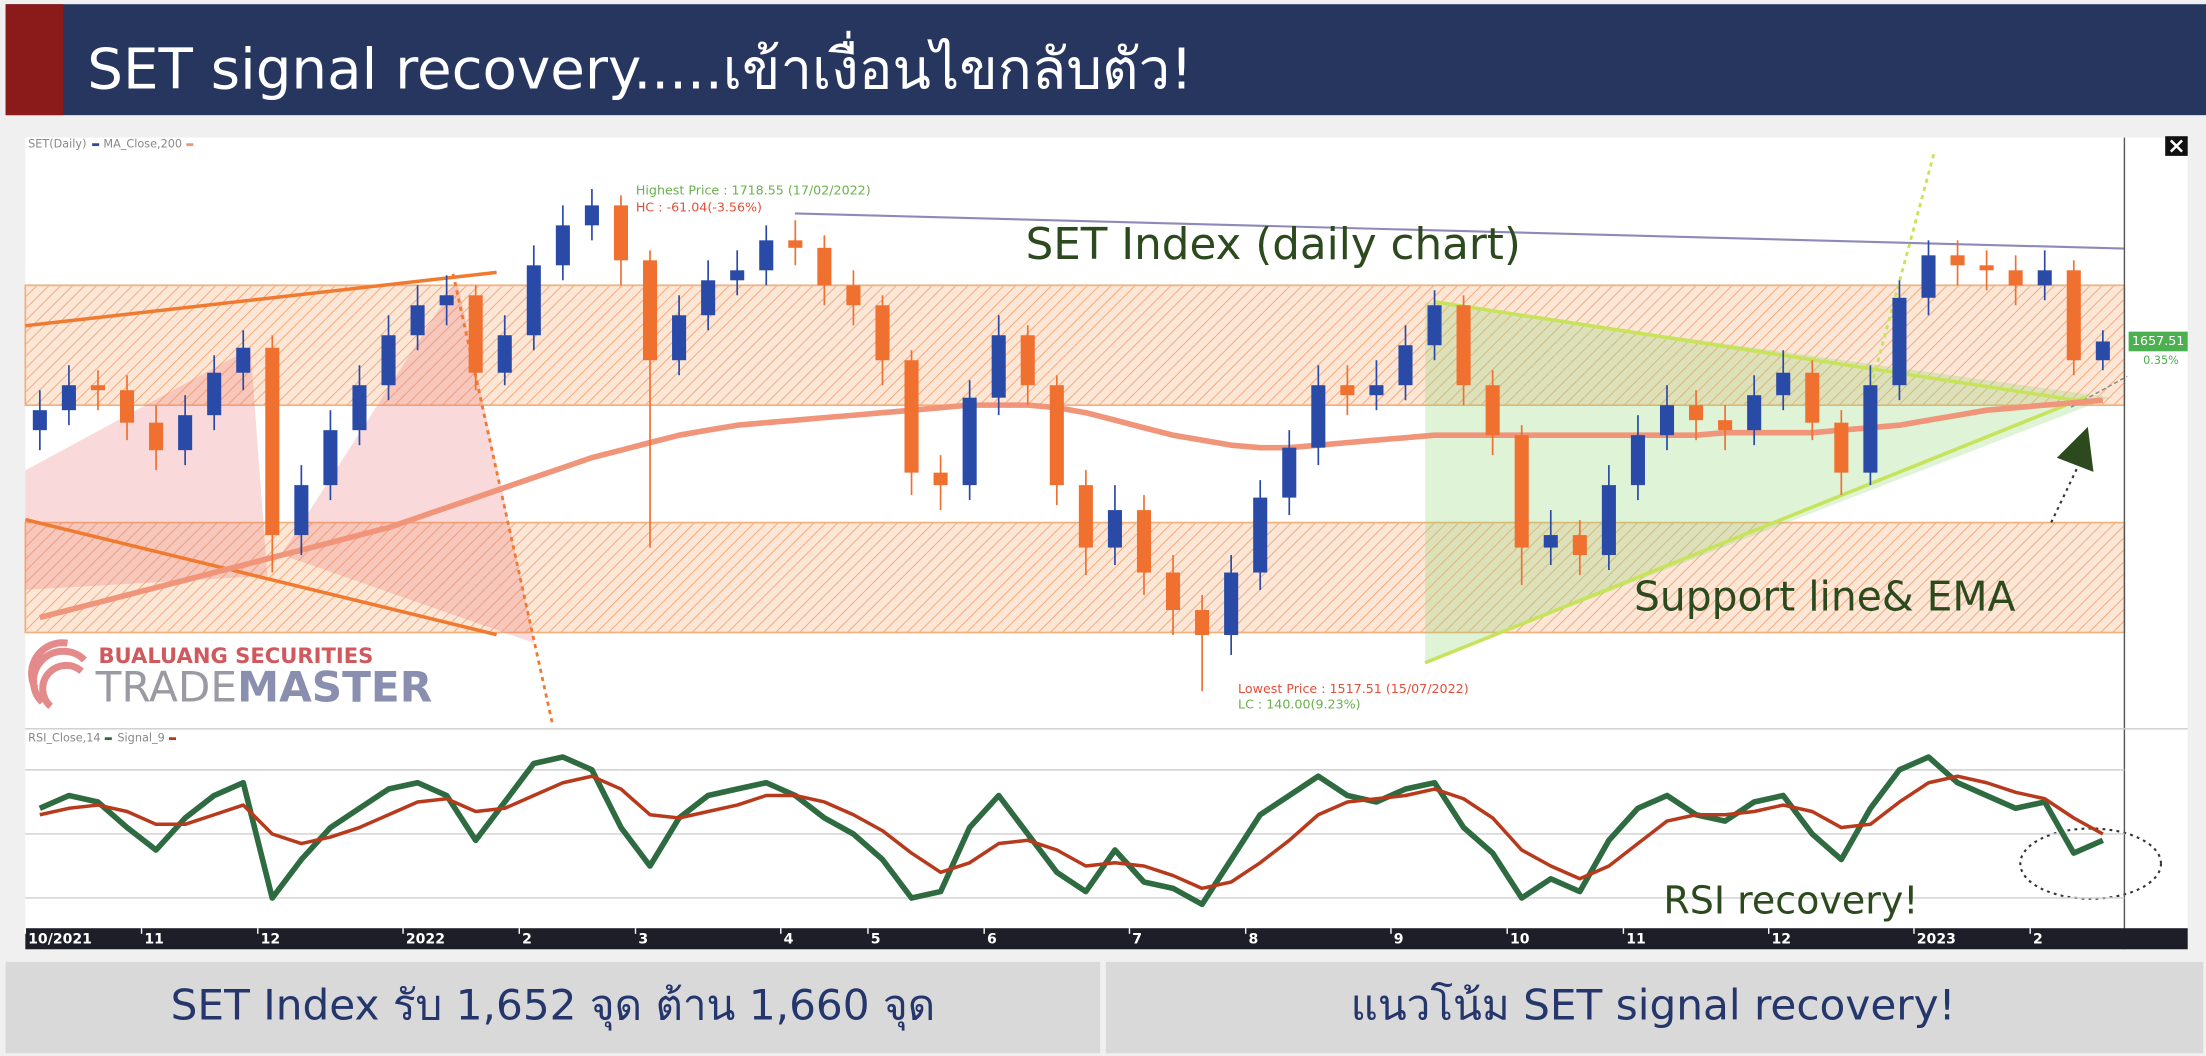  I want to click on last-change-label: 0.35%, so click(2161, 360).